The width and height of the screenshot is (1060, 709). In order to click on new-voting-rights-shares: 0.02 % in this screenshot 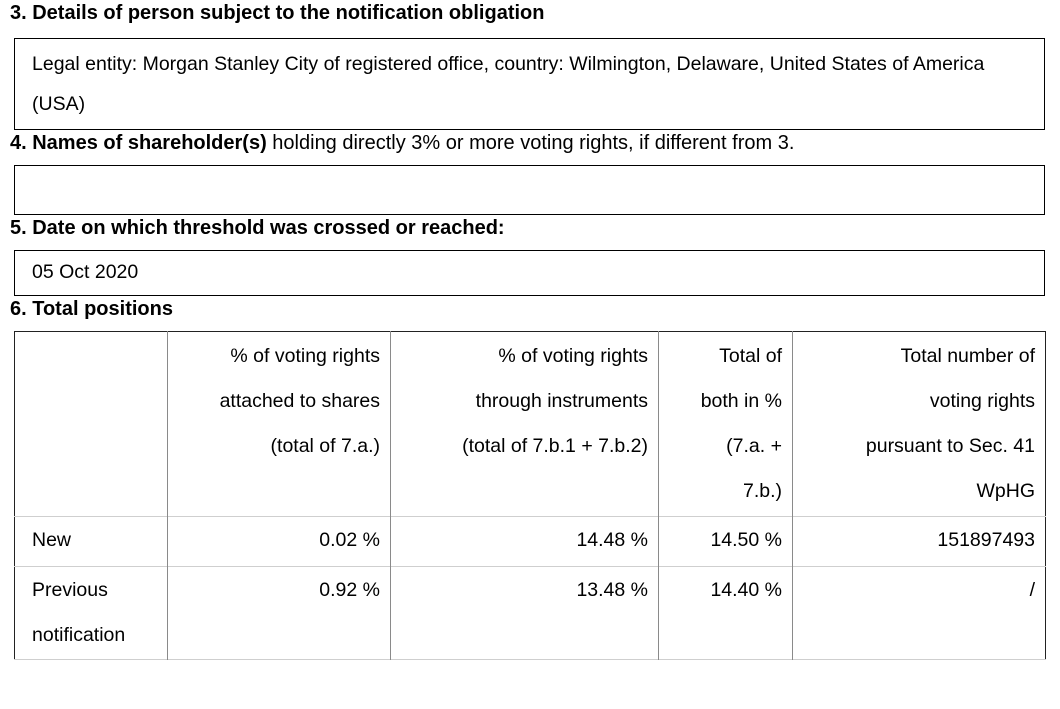, I will do `click(279, 541)`.